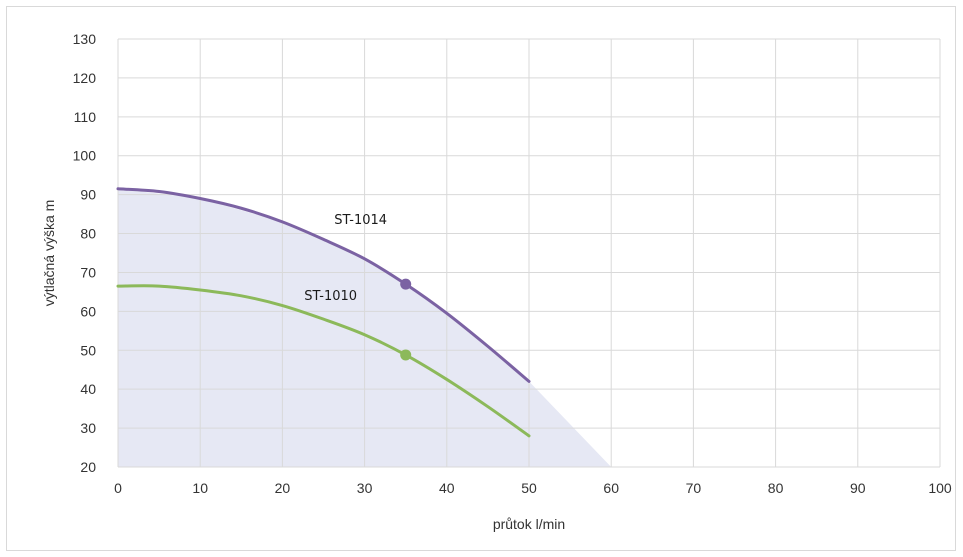  I want to click on series-label-st-1010: ST-1010, so click(330, 296).